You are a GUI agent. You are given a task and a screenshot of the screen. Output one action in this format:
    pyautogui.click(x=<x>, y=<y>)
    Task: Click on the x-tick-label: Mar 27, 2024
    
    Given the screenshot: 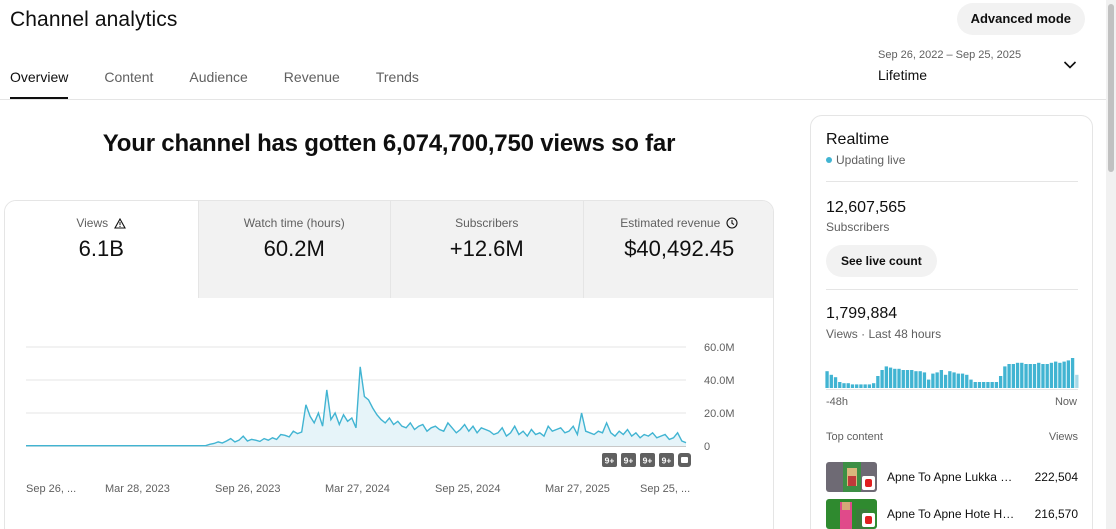 What is the action you would take?
    pyautogui.click(x=357, y=489)
    